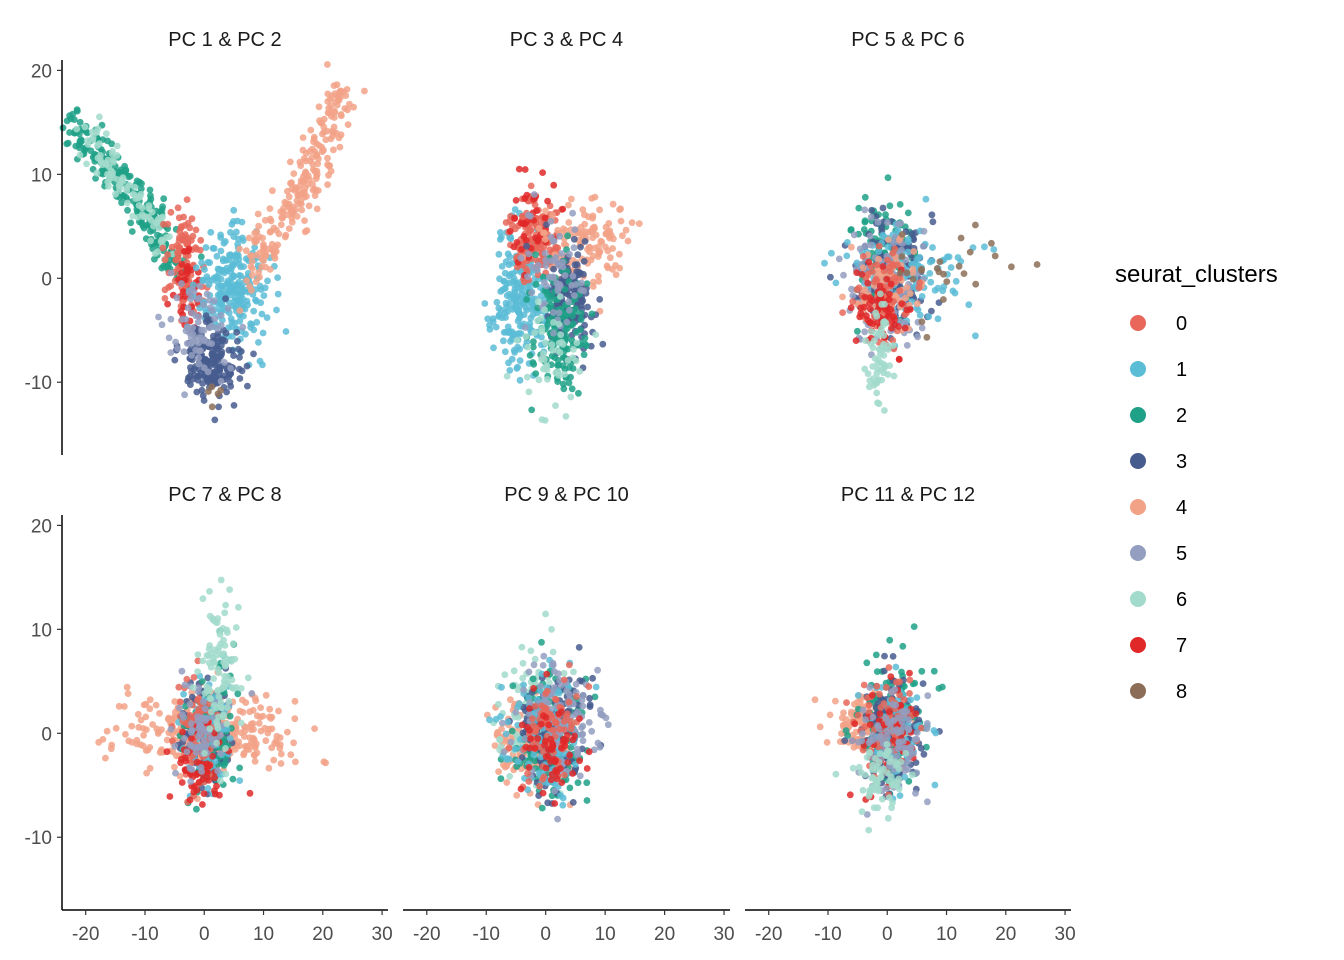 This screenshot has width=1344, height=960. What do you see at coordinates (41, 526) in the screenshot?
I see `y-tick-label: 20` at bounding box center [41, 526].